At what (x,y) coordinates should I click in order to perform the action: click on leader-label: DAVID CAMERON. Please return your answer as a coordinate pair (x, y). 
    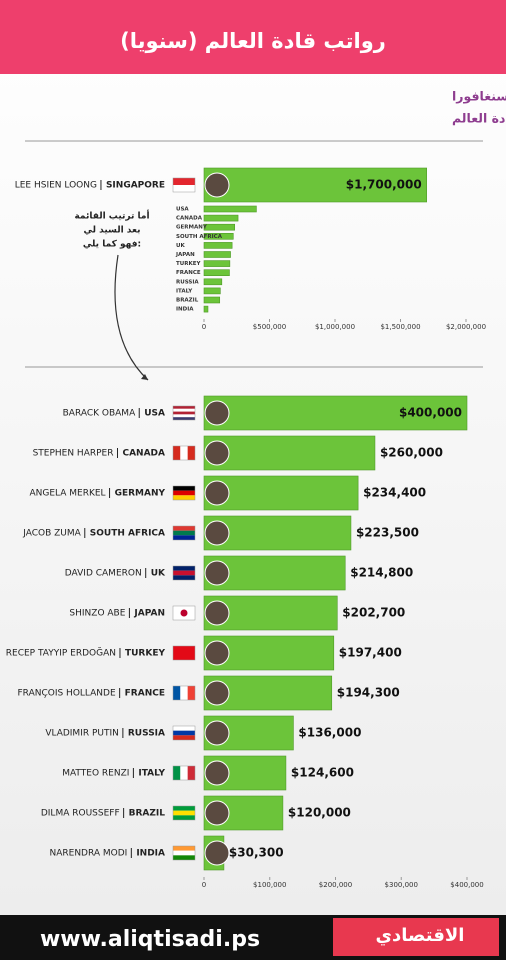
    Looking at the image, I should click on (103, 574).